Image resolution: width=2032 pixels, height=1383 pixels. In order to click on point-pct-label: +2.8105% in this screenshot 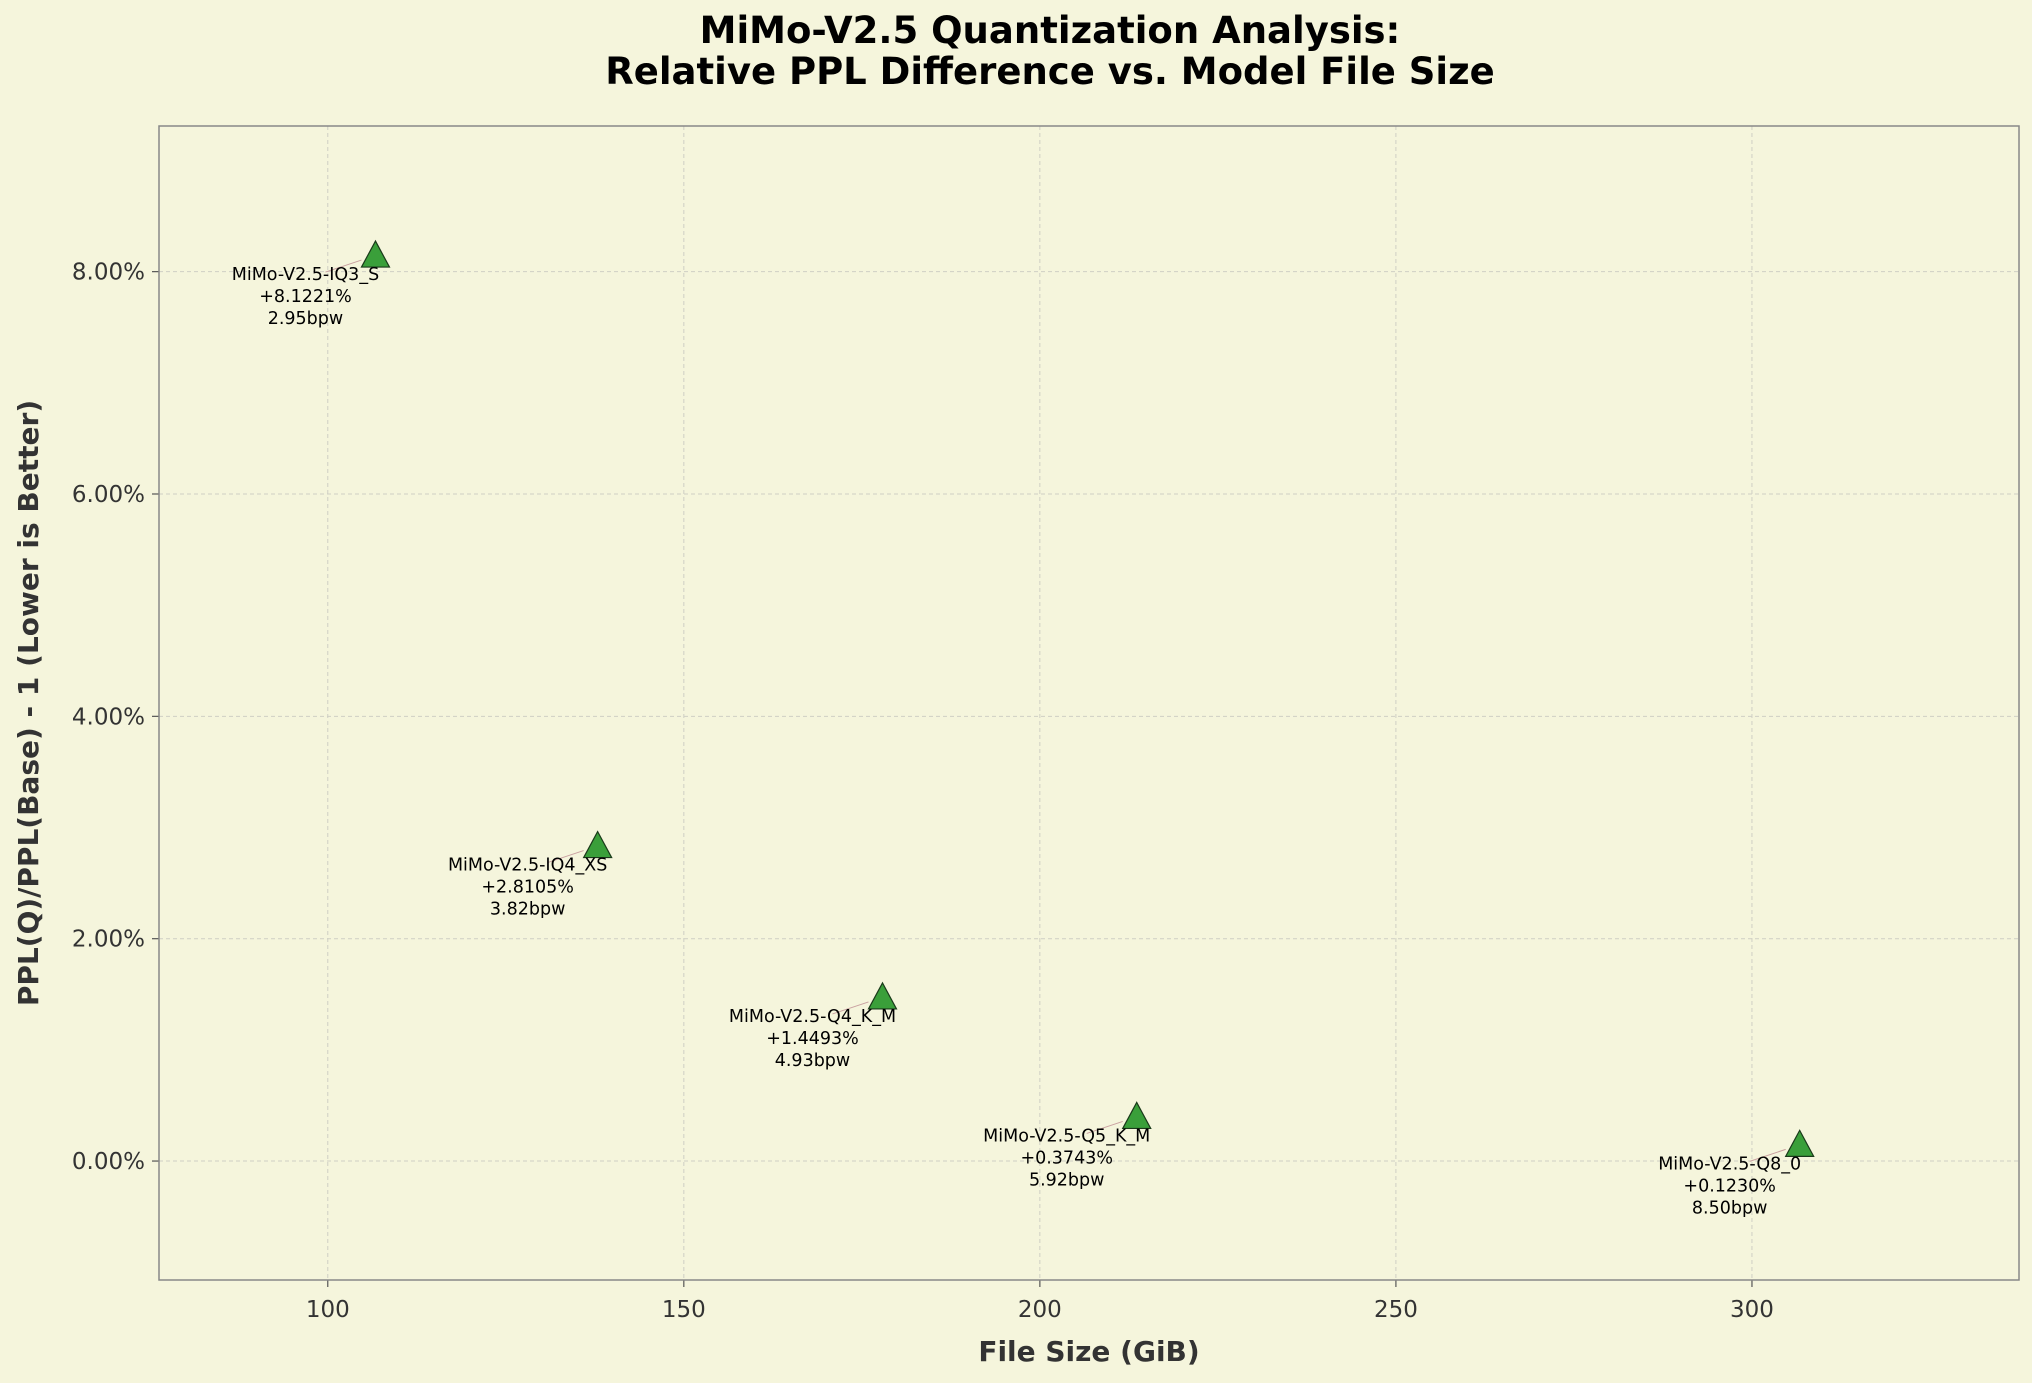, I will do `click(527, 888)`.